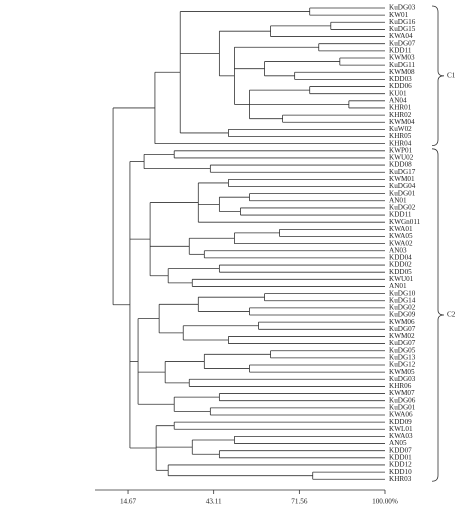 Image resolution: width=474 pixels, height=519 pixels. I want to click on leaf-label: KDD04, so click(400, 258).